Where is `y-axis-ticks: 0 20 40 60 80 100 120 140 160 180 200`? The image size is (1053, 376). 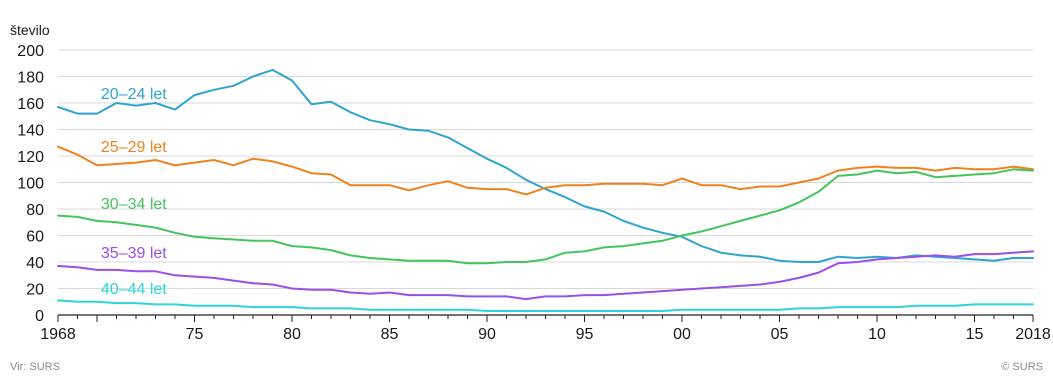 y-axis-ticks: 0 20 40 60 80 100 120 140 160 180 200 is located at coordinates (30, 184).